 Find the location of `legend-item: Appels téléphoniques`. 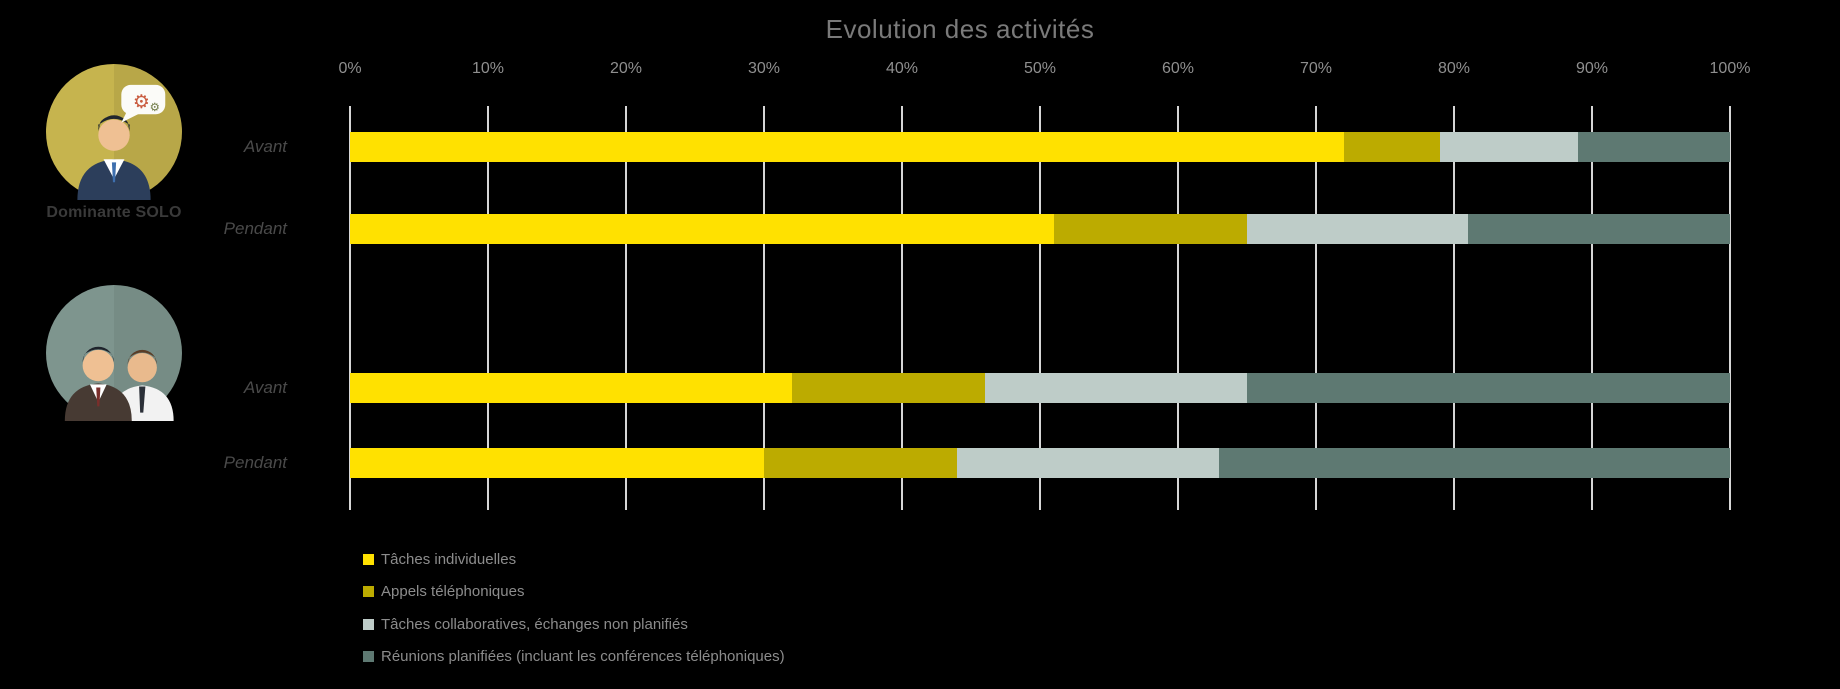

legend-item: Appels téléphoniques is located at coordinates (574, 592).